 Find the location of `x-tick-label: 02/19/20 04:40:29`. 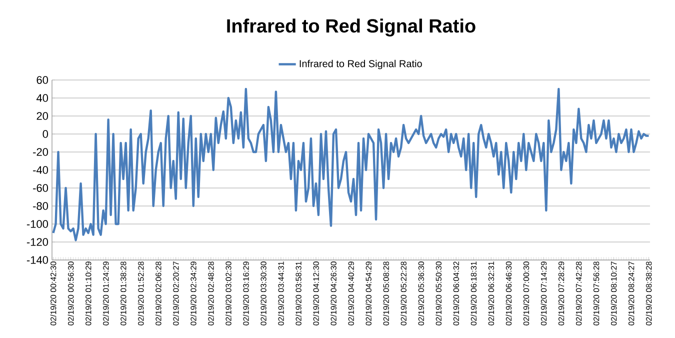

x-tick-label: 02/19/20 04:40:29 is located at coordinates (351, 294).